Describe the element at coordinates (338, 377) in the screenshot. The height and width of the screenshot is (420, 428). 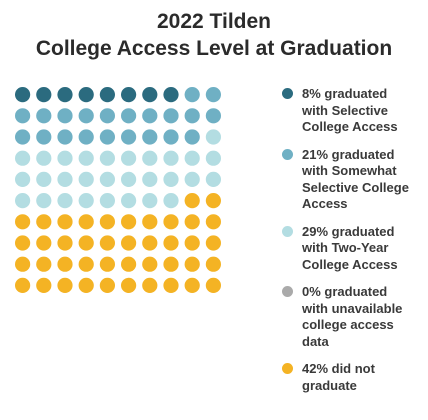
I see `legend-label-did-not-graduate: 42% did not graduate` at that location.